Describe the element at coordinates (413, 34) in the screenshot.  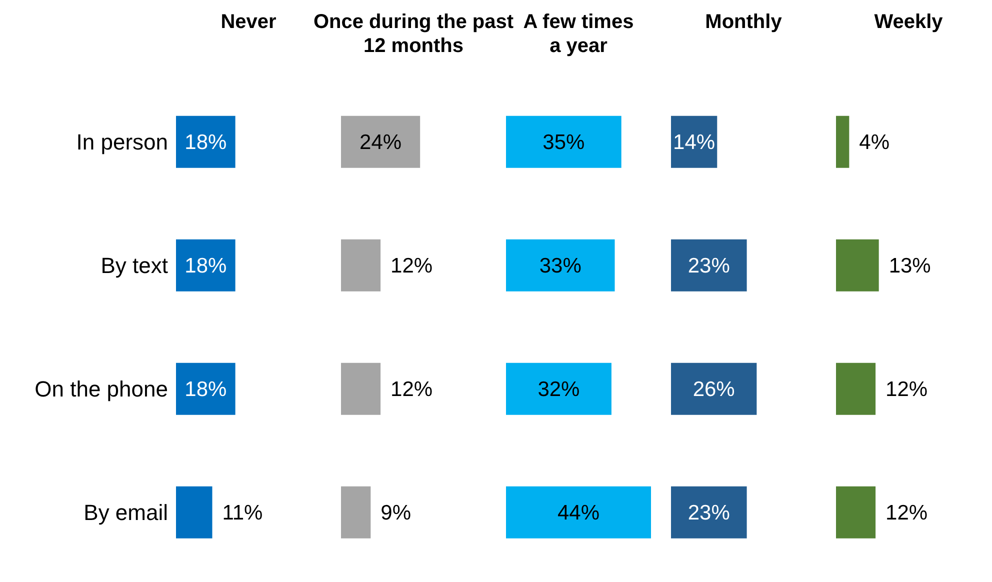
I see `chart-title: Once during the past 12 months` at that location.